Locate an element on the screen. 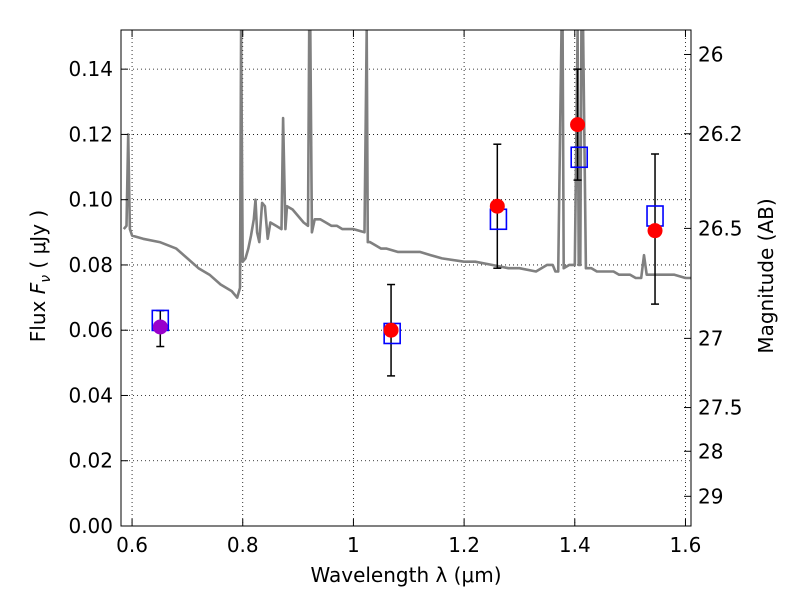 The width and height of the screenshot is (800, 600). y-tick-label: 0.12 is located at coordinates (90, 134).